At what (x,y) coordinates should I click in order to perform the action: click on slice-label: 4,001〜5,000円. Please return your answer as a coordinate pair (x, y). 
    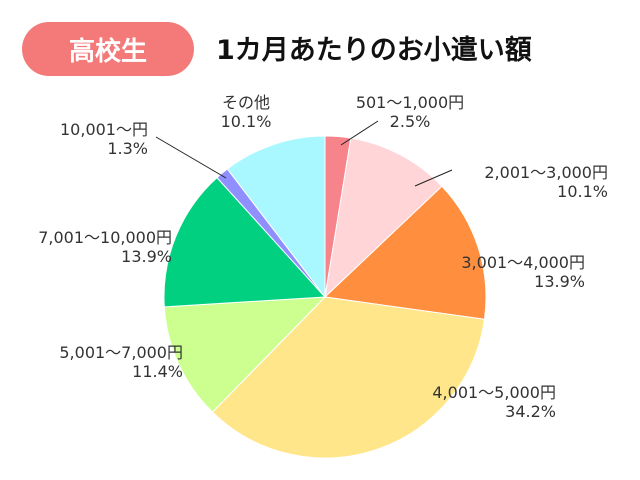
    Looking at the image, I should click on (494, 392).